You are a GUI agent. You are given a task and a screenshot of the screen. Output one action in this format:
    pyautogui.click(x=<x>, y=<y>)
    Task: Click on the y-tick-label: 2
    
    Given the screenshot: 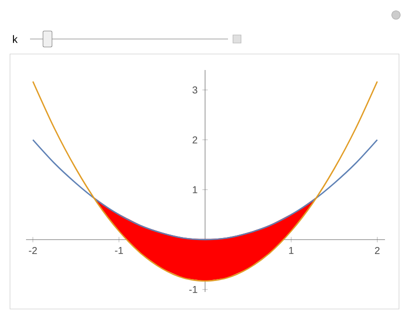 What is the action you would take?
    pyautogui.click(x=195, y=140)
    